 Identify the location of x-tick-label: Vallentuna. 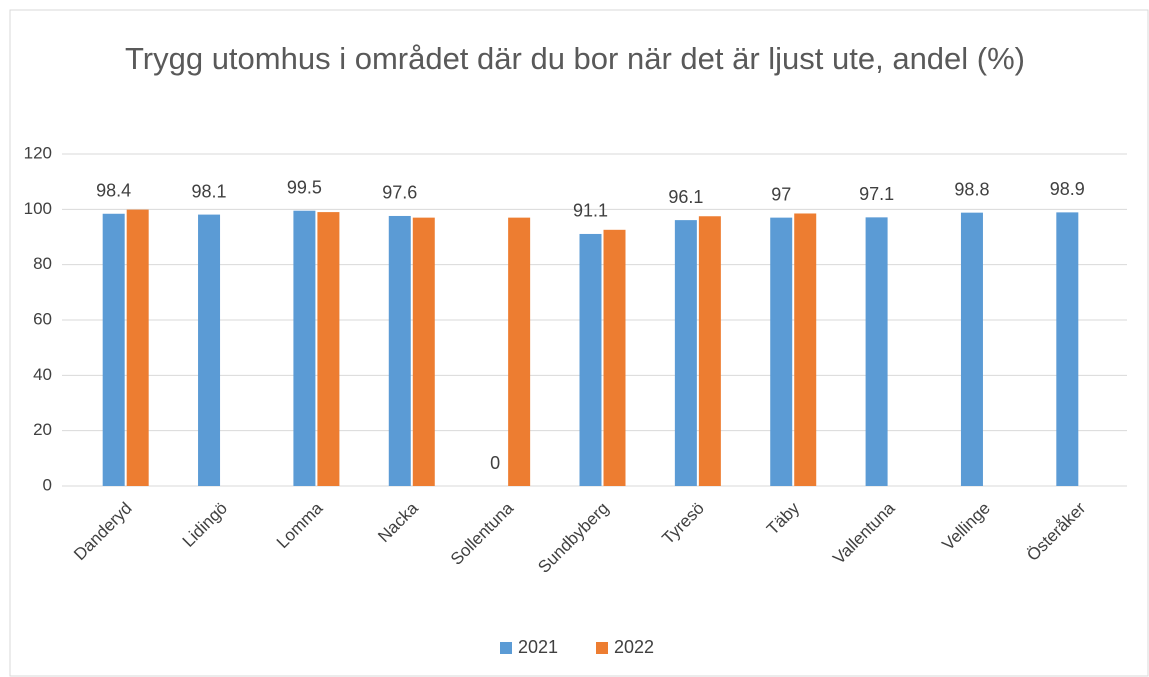
(864, 533).